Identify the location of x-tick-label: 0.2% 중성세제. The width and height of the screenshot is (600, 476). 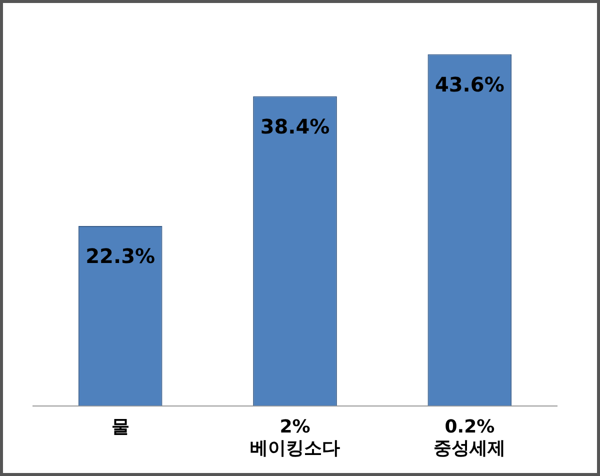
(470, 437).